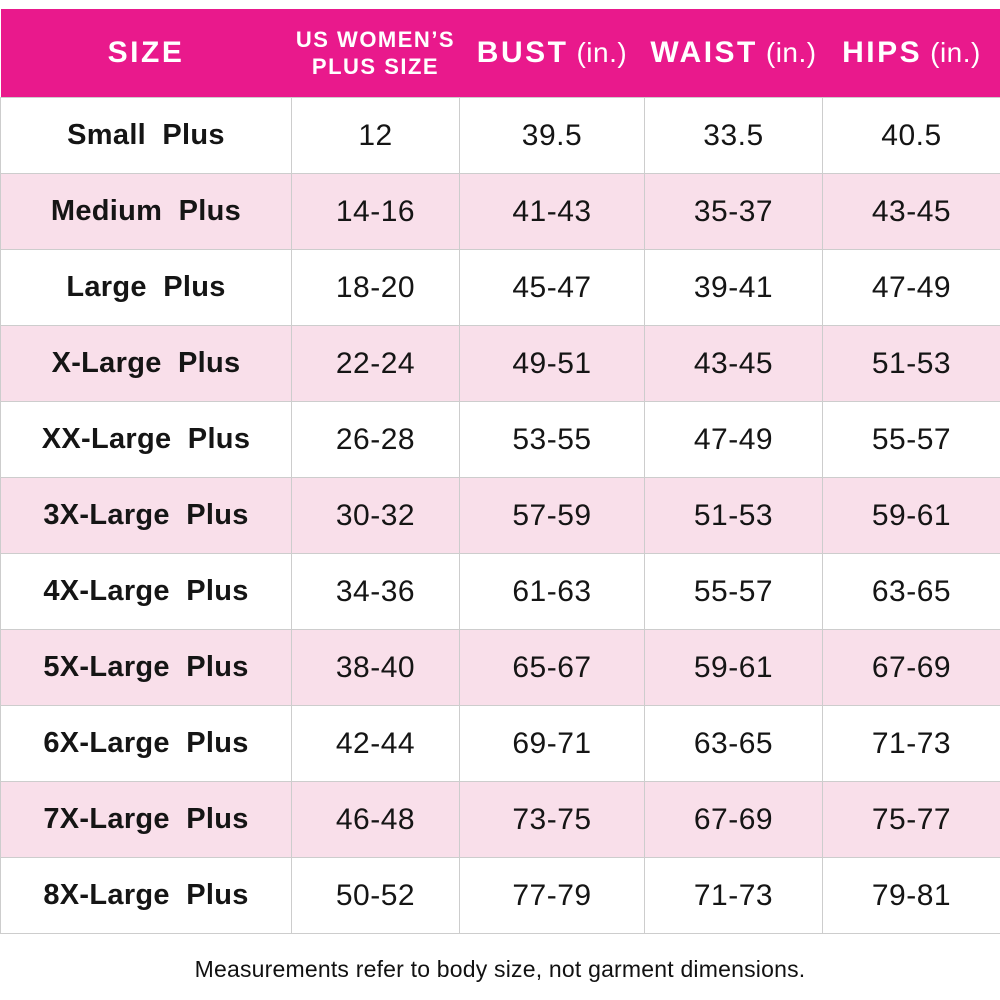 This screenshot has width=1000, height=1000. I want to click on size-cell: 4X-Large Plus, so click(146, 591).